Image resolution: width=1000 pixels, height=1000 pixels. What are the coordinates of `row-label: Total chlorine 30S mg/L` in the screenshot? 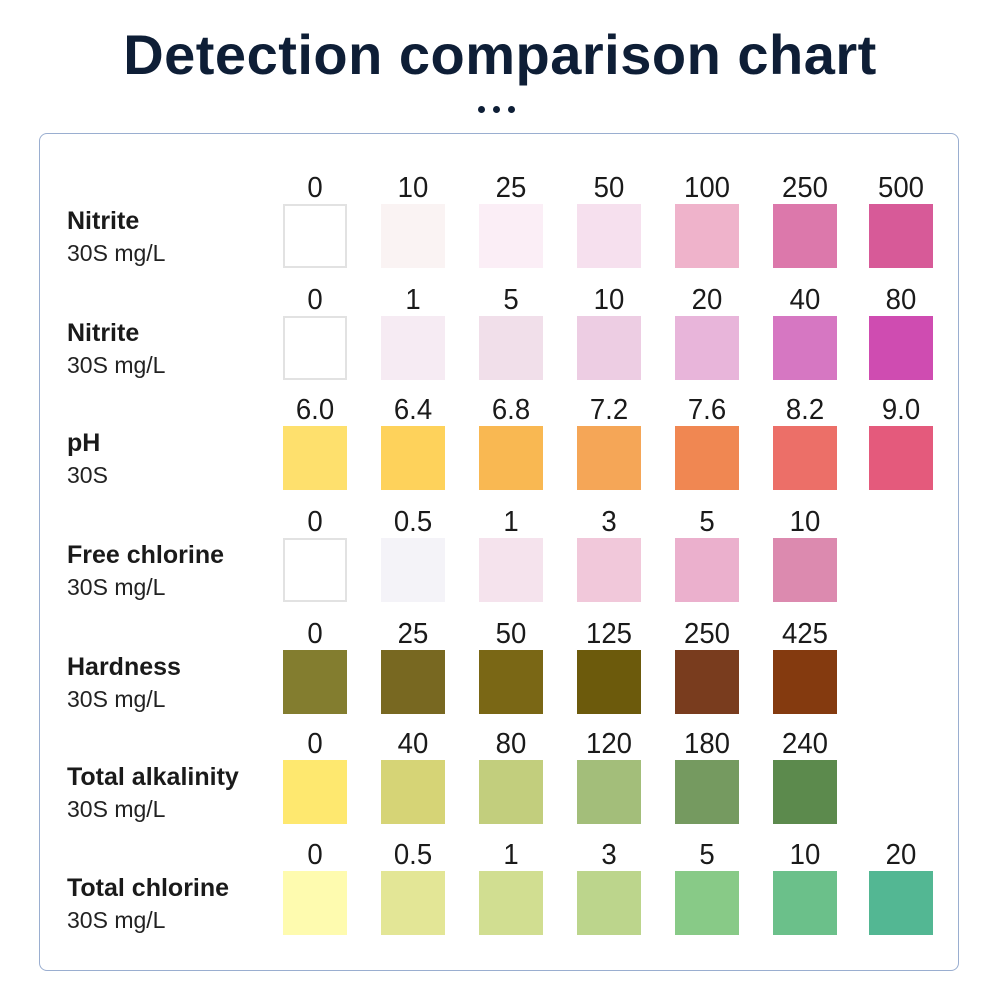 It's located at (148, 904).